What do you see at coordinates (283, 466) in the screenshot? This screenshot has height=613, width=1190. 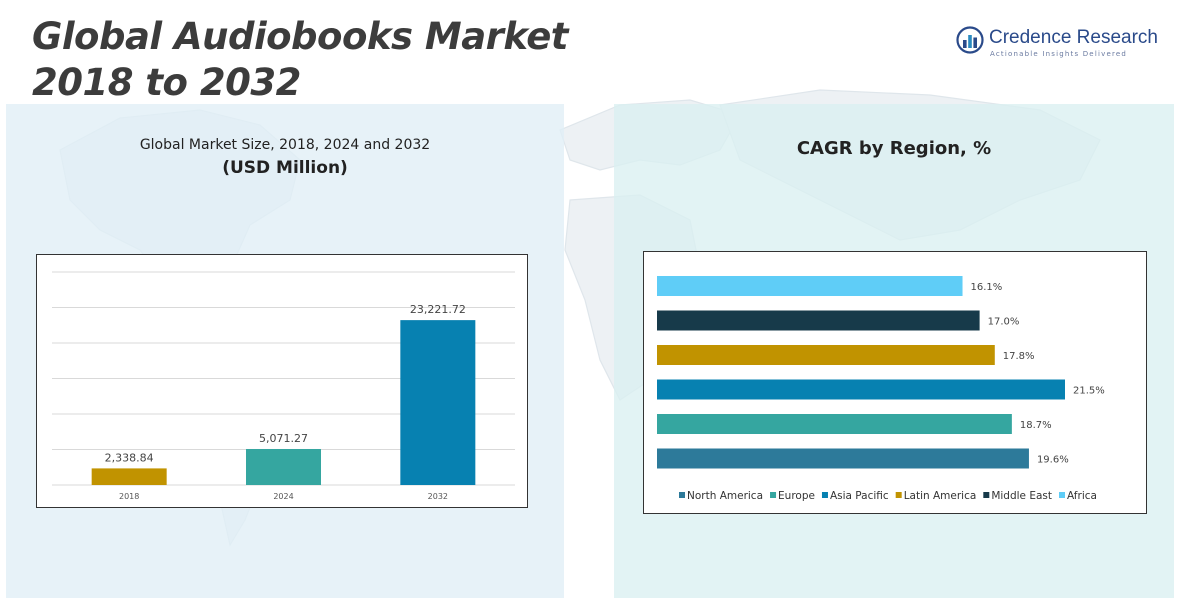 I see `bar-2024` at bounding box center [283, 466].